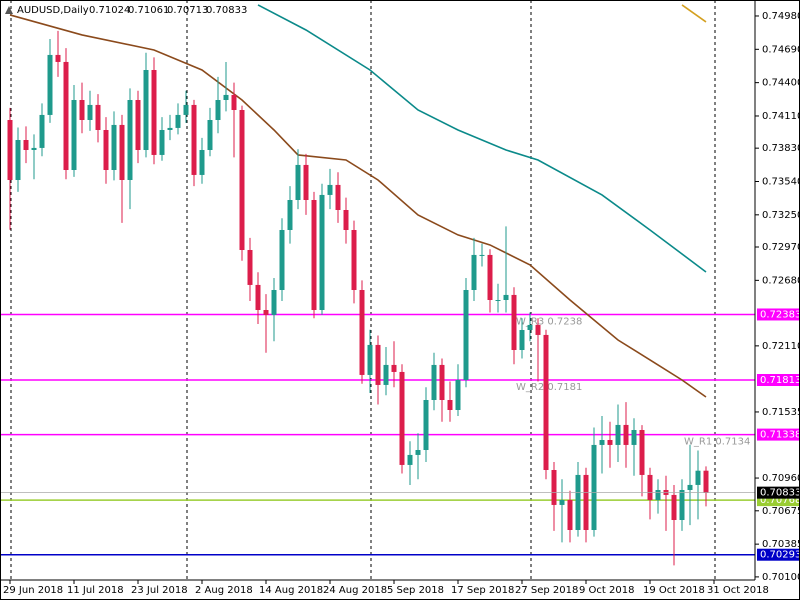 This screenshot has height=600, width=800. What do you see at coordinates (780, 500) in the screenshot?
I see `level-label: 0.70768` at bounding box center [780, 500].